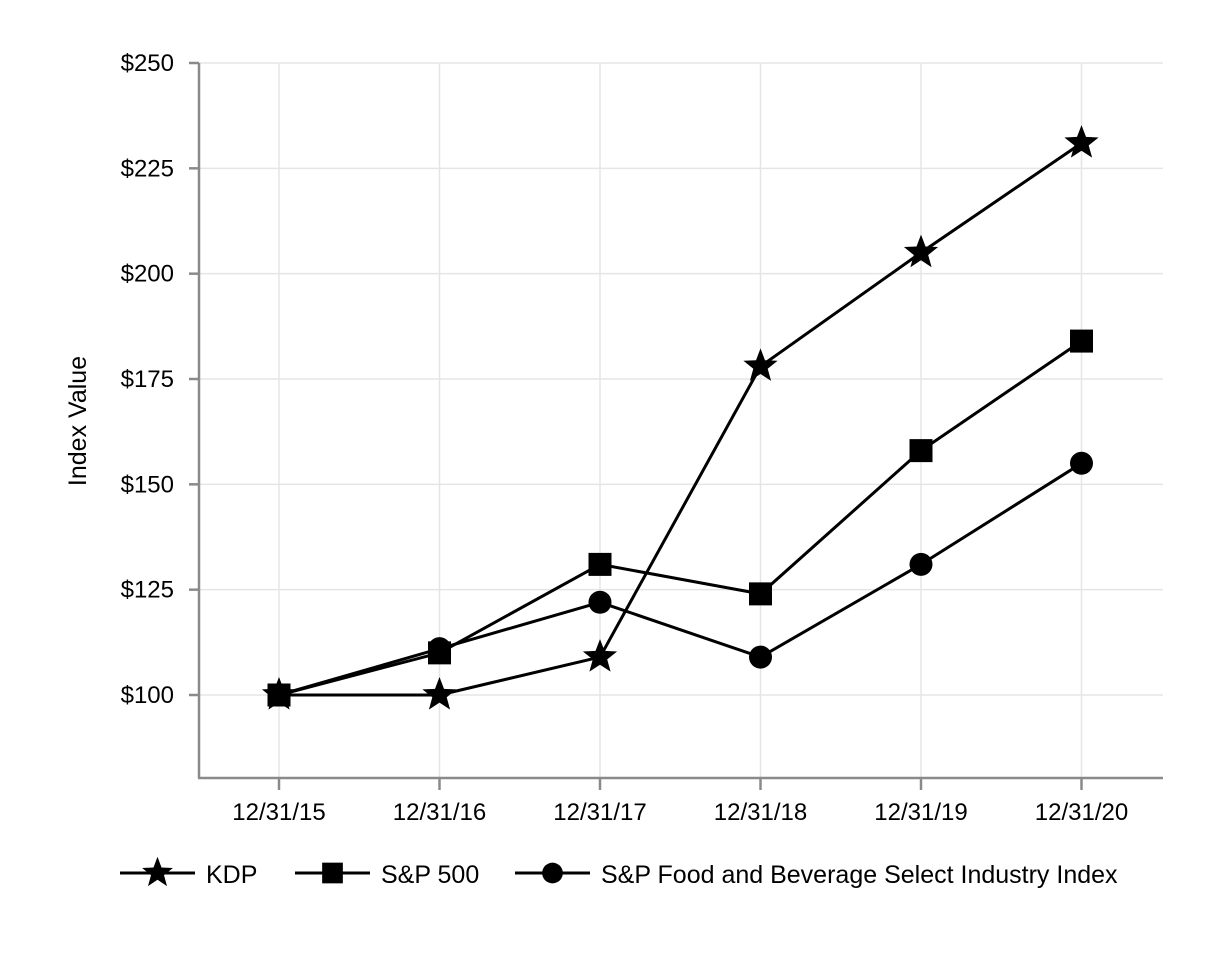 This screenshot has height=960, width=1226. I want to click on legend-item: KDP, so click(188, 872).